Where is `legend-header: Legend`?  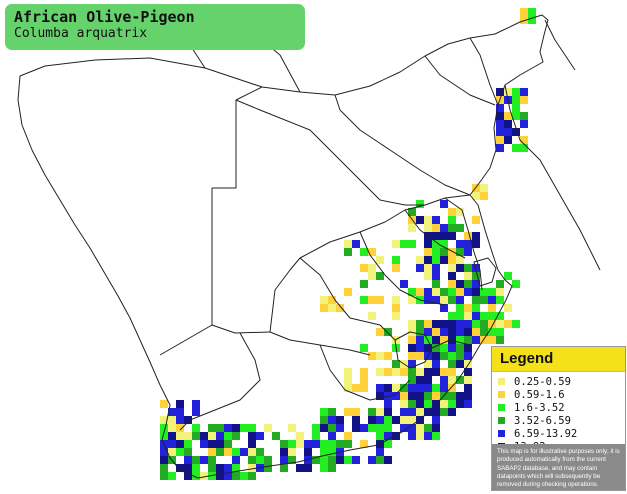
legend-header: Legend is located at coordinates (558, 359).